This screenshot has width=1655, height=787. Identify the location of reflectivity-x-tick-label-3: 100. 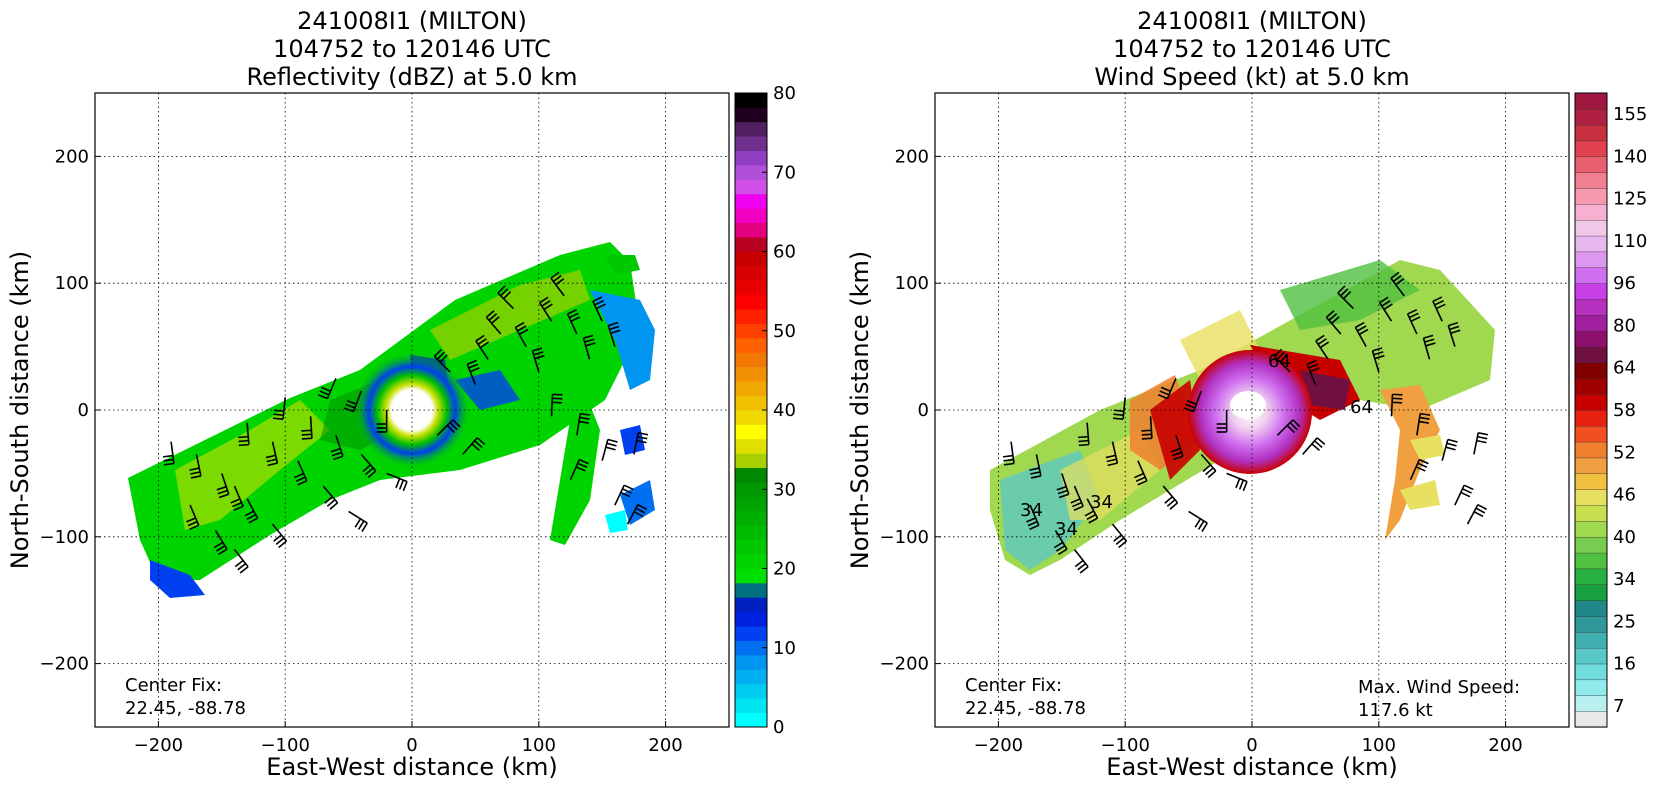
(539, 745).